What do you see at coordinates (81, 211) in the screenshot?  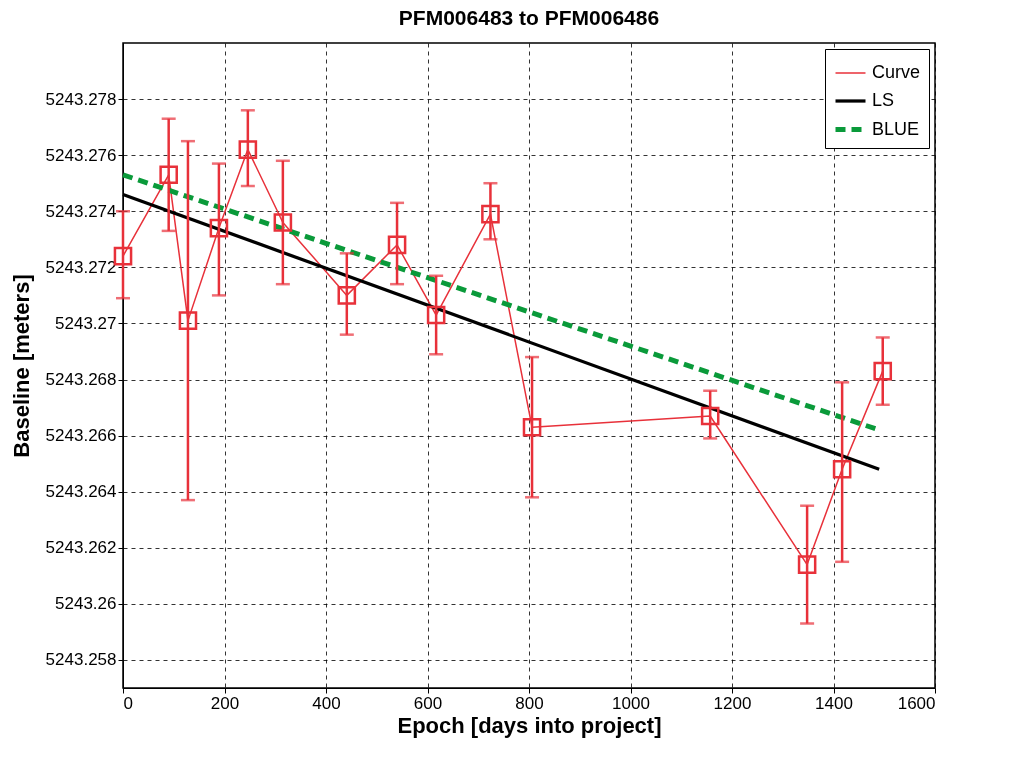 I see `y-tick-label: 5243.274` at bounding box center [81, 211].